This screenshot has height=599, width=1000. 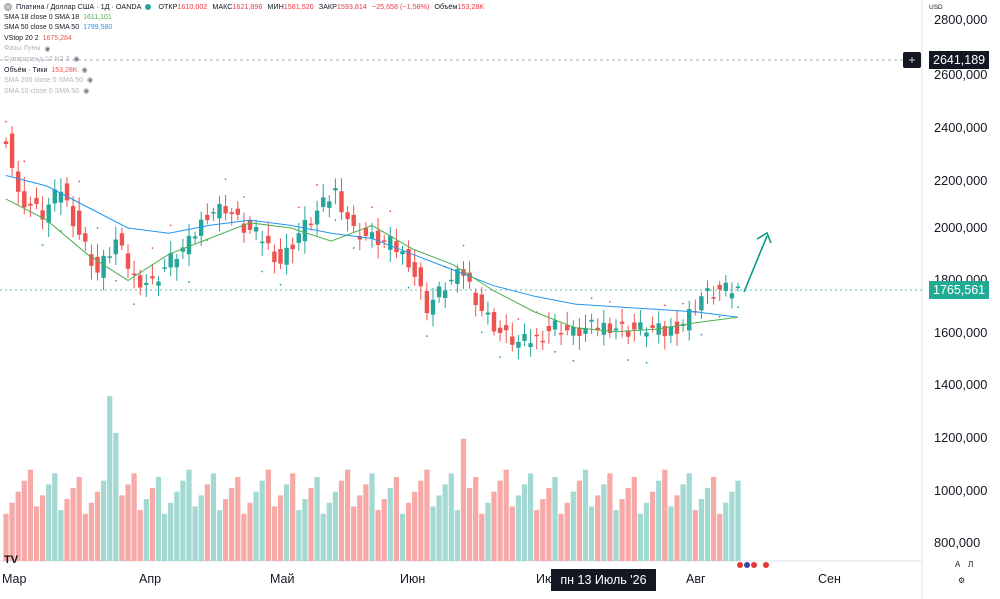 What do you see at coordinates (971, 564) in the screenshot?
I see `log-scale-button: Л` at bounding box center [971, 564].